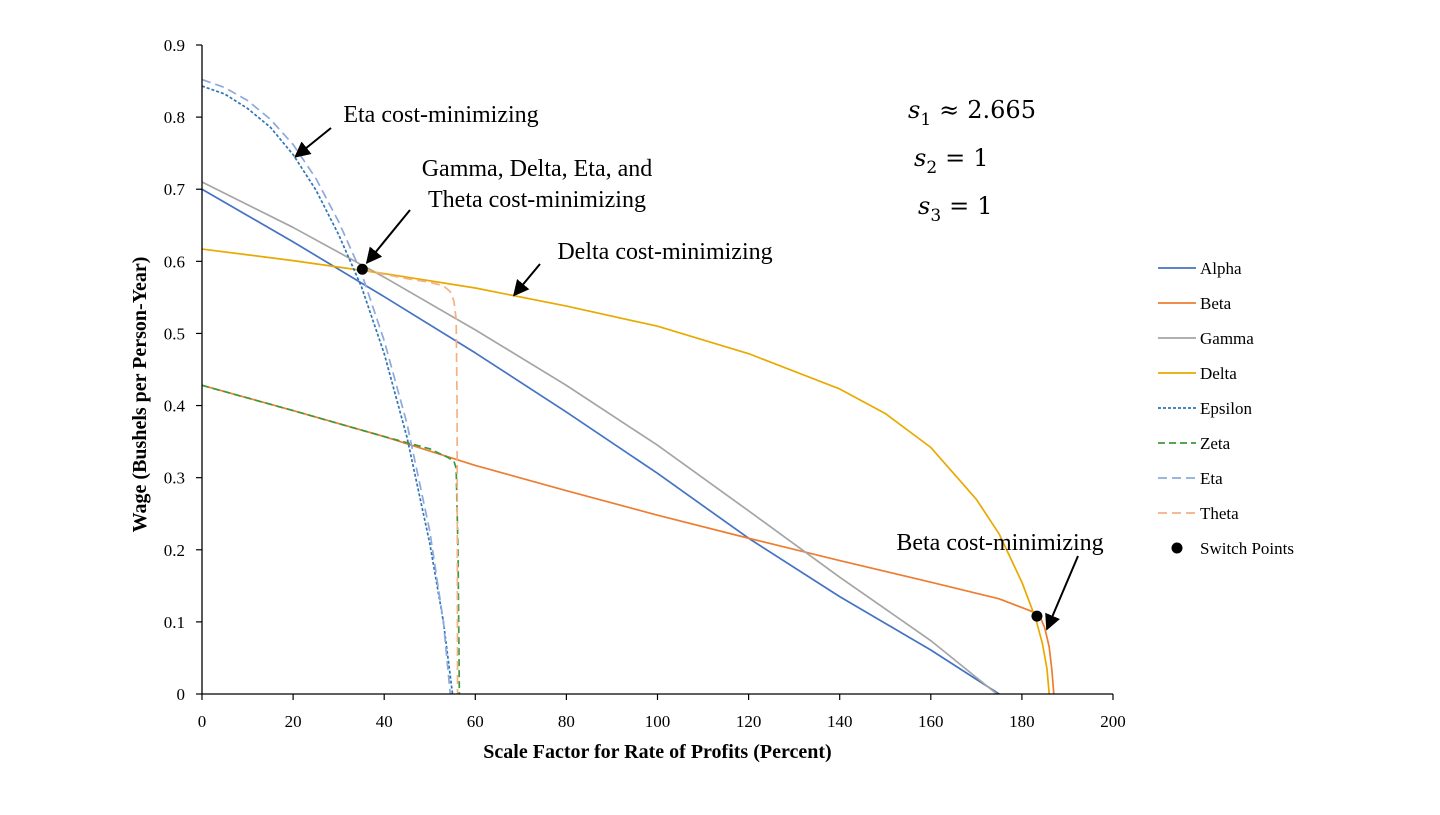 Image resolution: width=1440 pixels, height=815 pixels. I want to click on legend-label-epsilon: Epsilon, so click(1226, 408).